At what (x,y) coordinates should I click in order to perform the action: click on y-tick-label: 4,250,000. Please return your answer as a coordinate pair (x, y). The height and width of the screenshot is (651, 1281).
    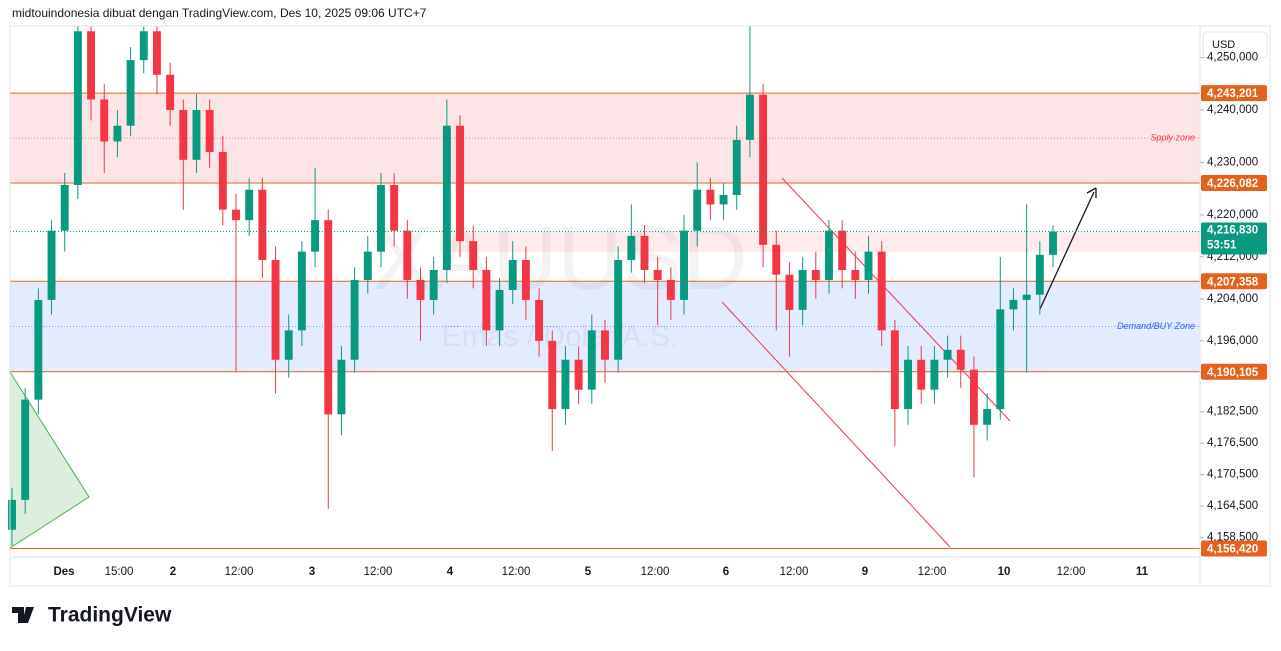
    Looking at the image, I should click on (1232, 58).